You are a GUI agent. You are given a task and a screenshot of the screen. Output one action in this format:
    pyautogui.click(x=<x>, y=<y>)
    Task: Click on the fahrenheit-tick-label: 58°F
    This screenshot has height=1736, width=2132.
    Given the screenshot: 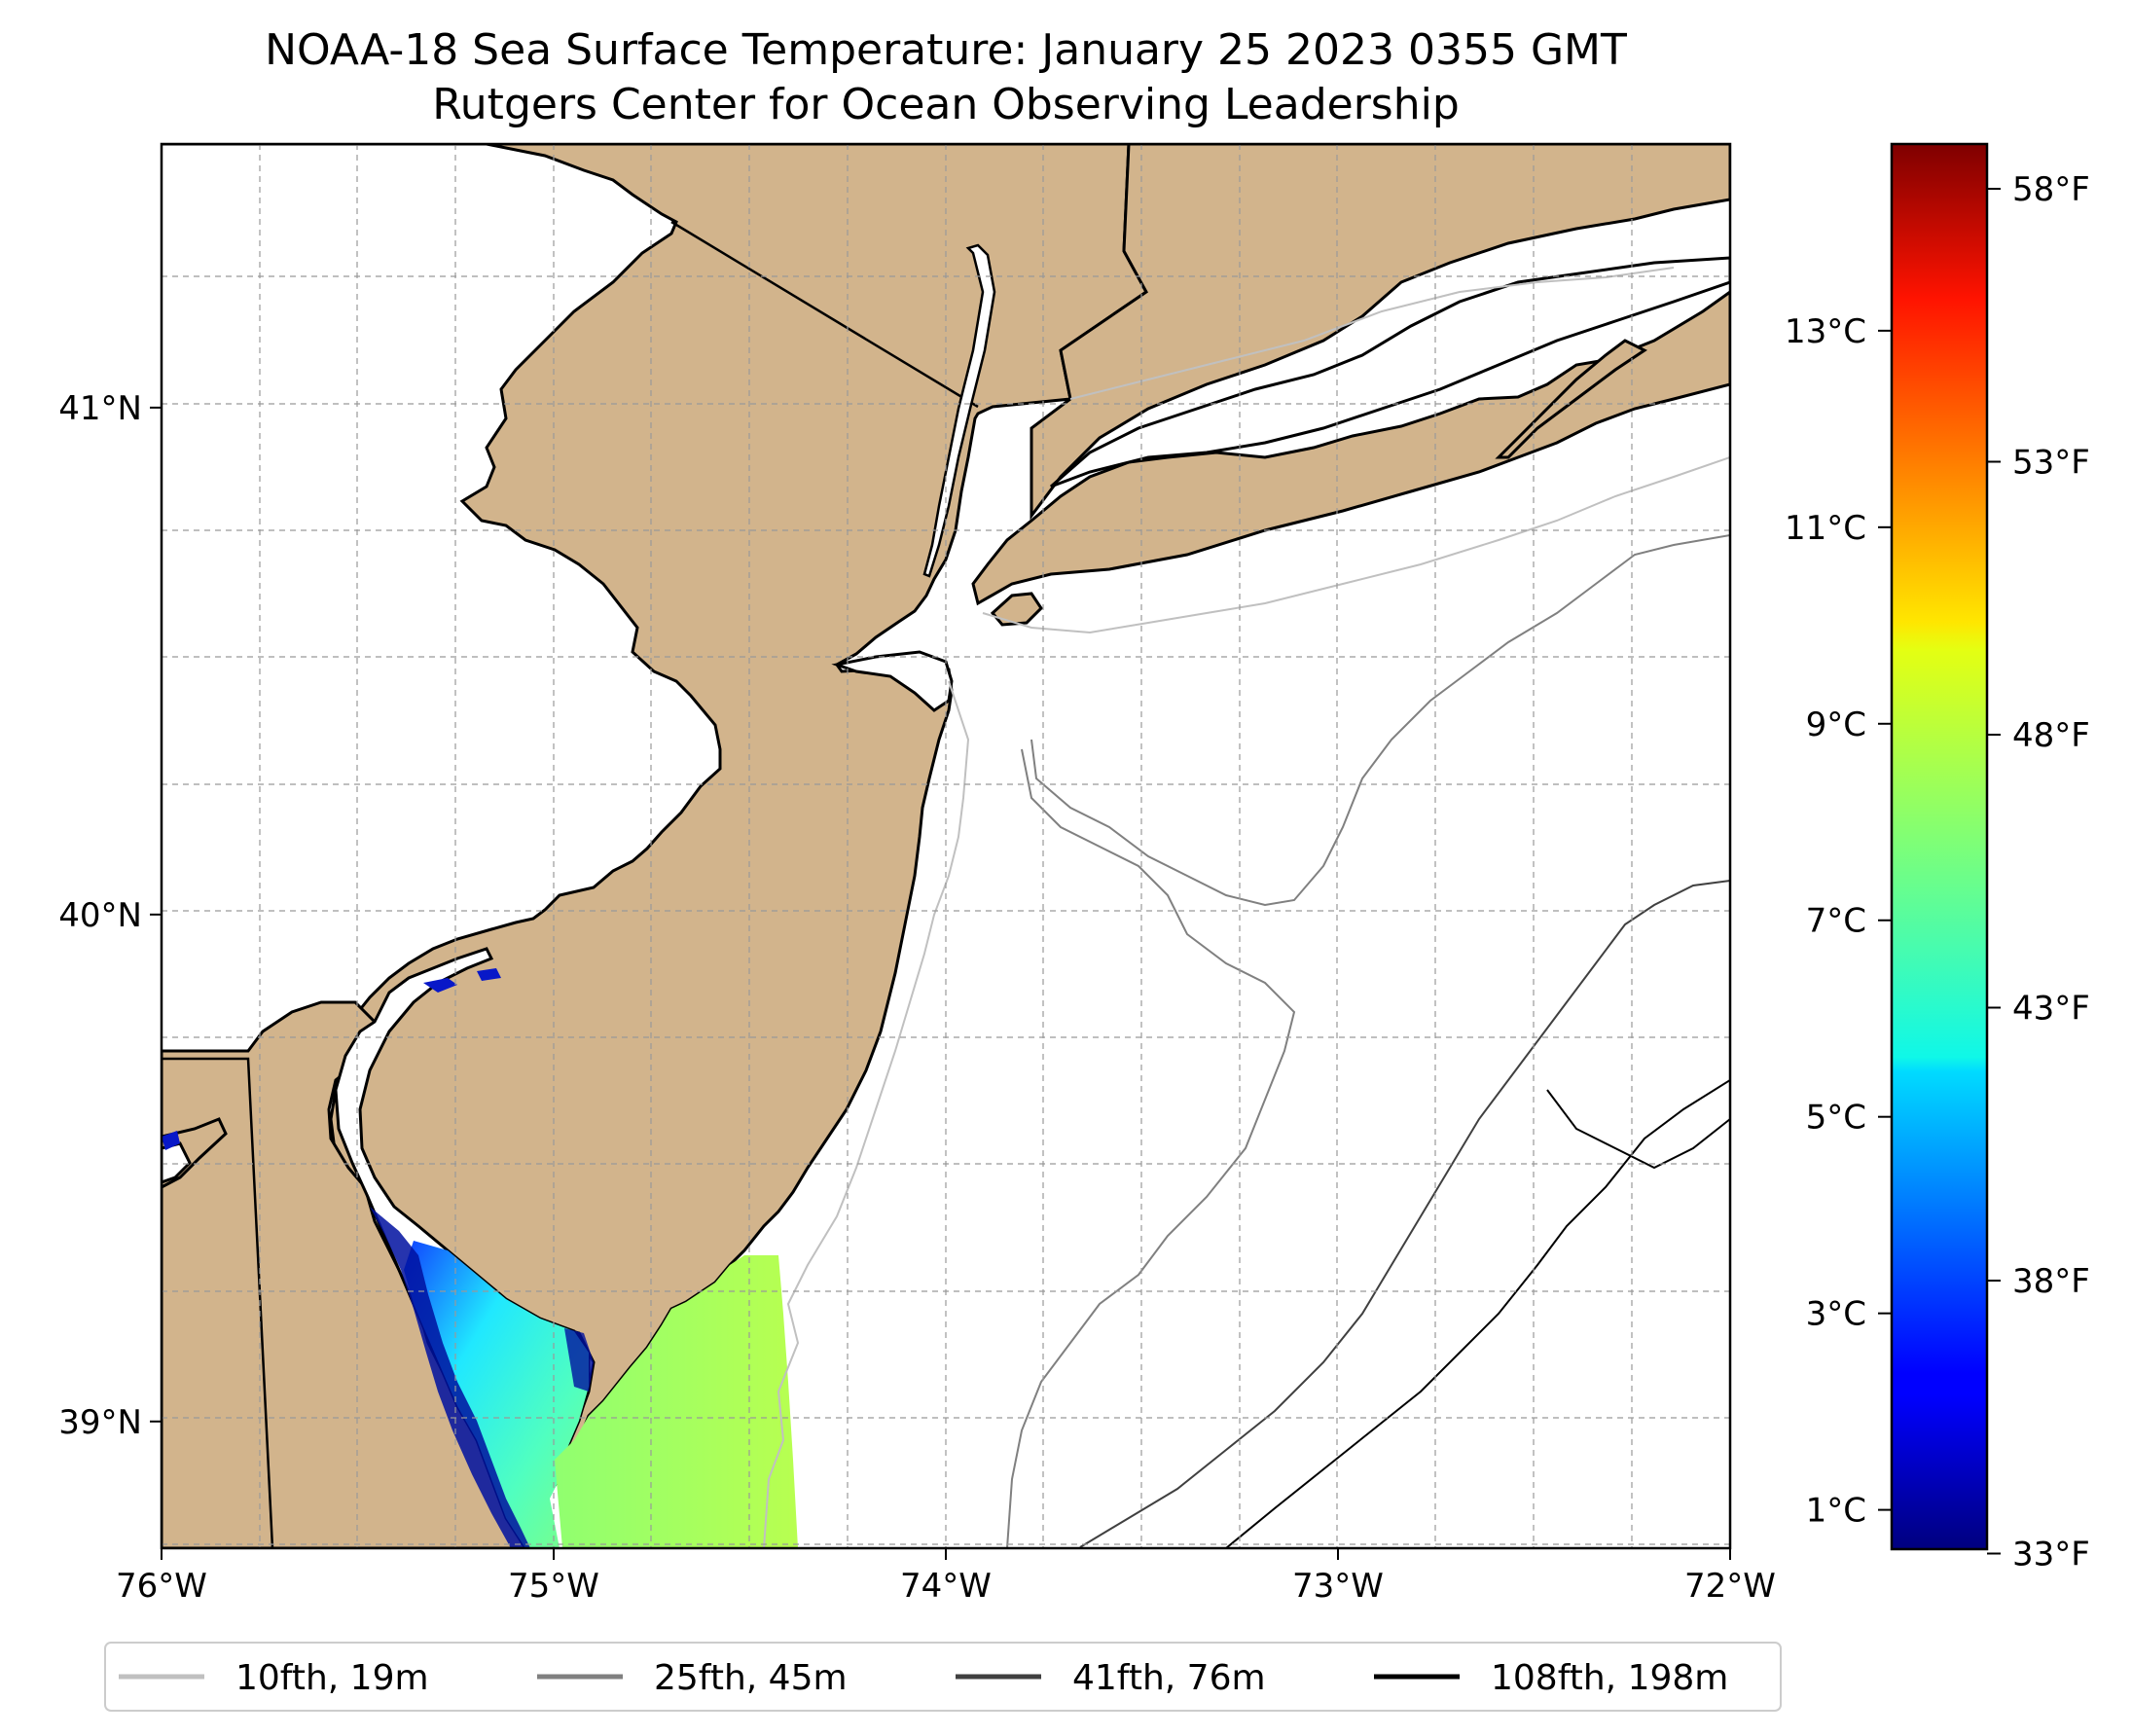 What is the action you would take?
    pyautogui.click(x=2051, y=190)
    